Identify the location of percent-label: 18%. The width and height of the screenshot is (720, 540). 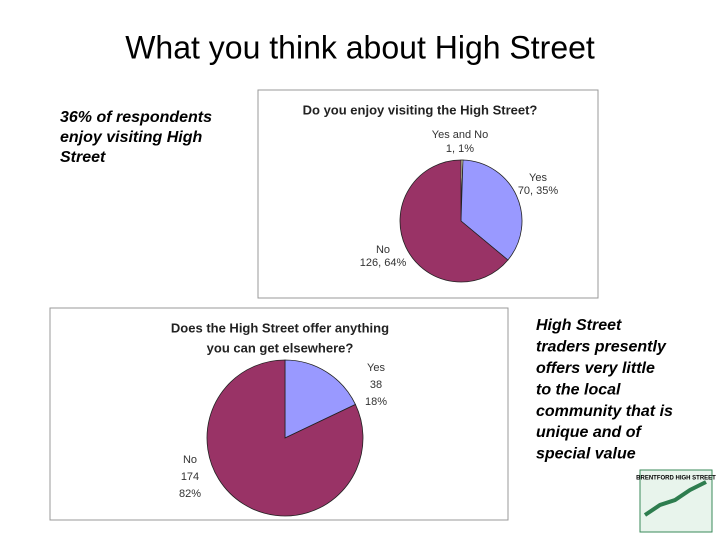
(376, 402).